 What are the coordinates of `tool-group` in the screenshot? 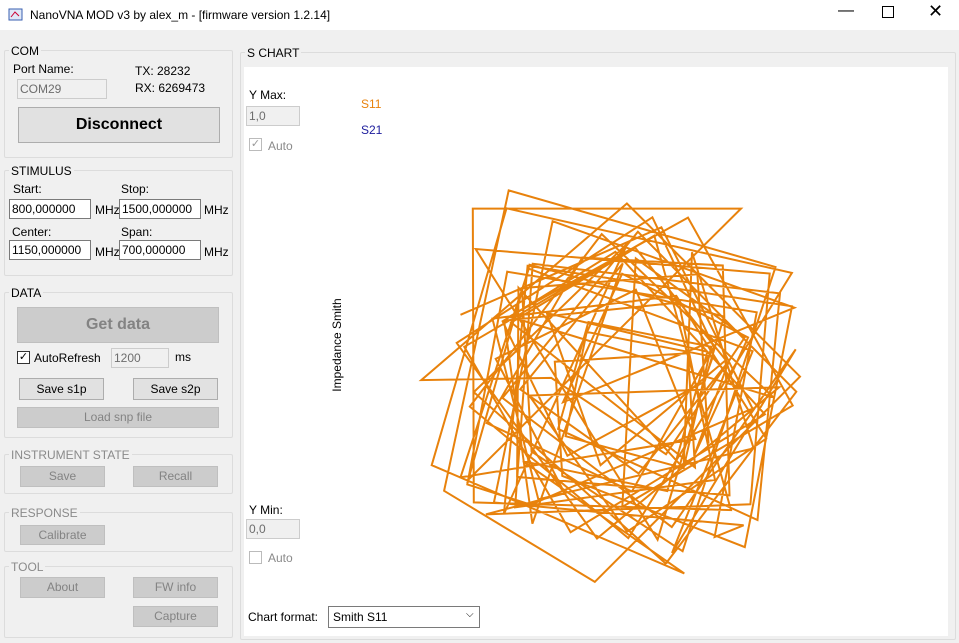 It's located at (118, 602).